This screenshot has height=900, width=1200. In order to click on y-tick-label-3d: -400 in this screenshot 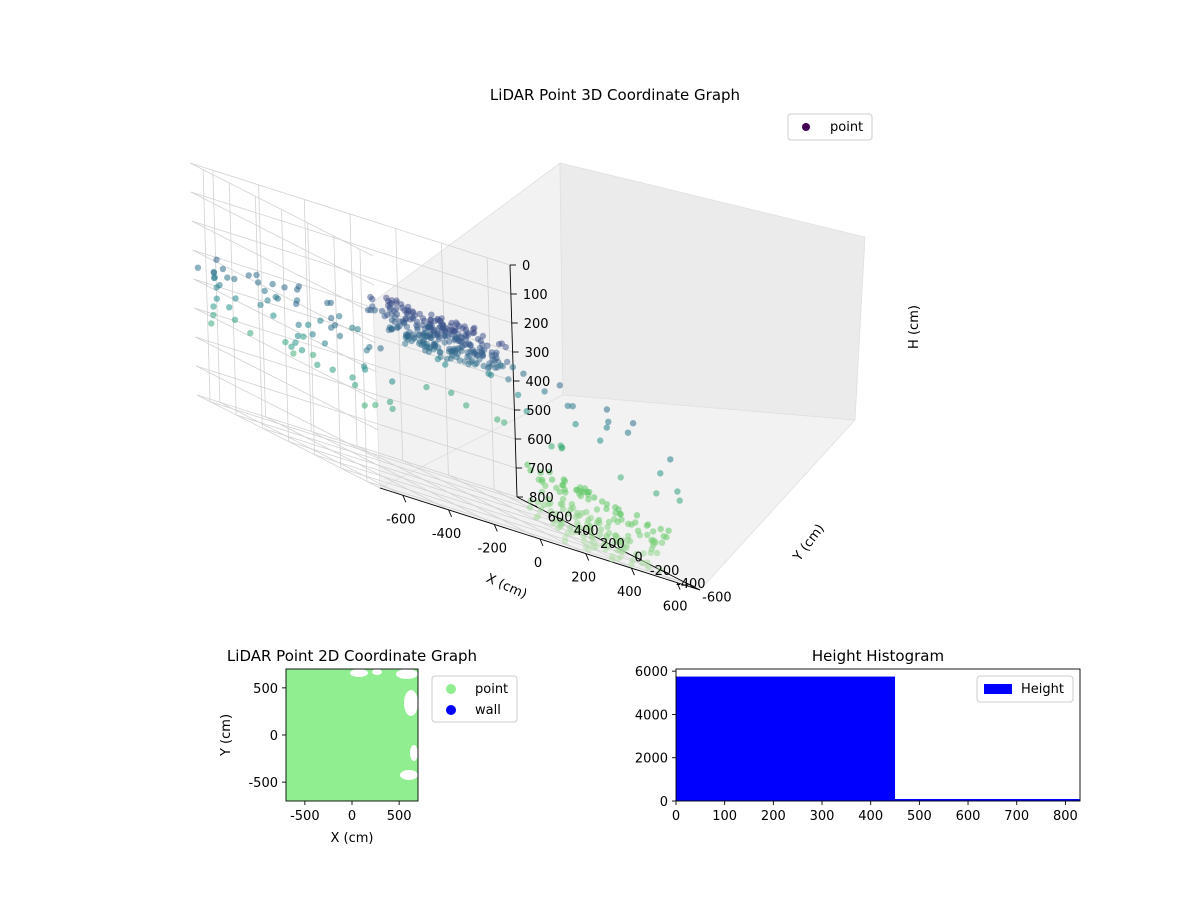, I will do `click(691, 584)`.